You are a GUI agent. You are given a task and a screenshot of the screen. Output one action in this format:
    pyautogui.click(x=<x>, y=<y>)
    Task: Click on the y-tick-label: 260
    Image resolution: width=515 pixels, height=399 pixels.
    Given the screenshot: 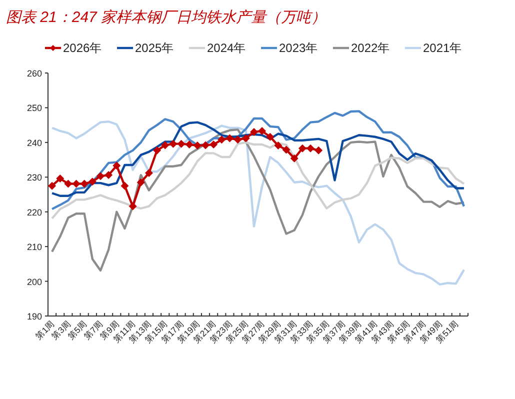 What is the action you would take?
    pyautogui.click(x=34, y=73)
    